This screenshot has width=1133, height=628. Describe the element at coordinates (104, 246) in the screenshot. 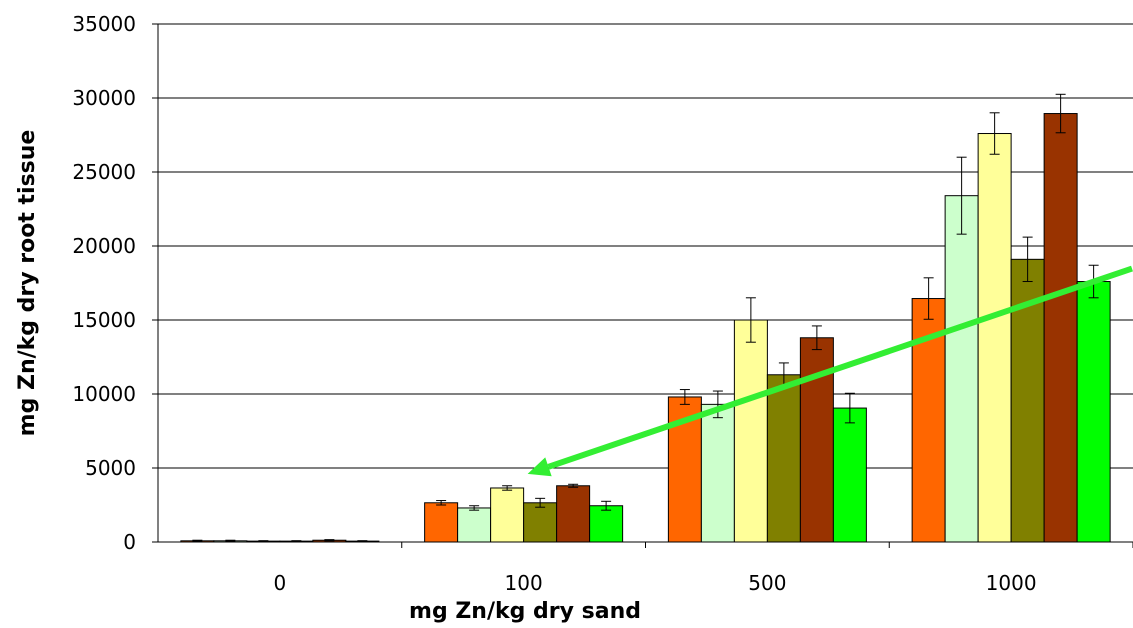

I see `y-tick-label: 20000` at that location.